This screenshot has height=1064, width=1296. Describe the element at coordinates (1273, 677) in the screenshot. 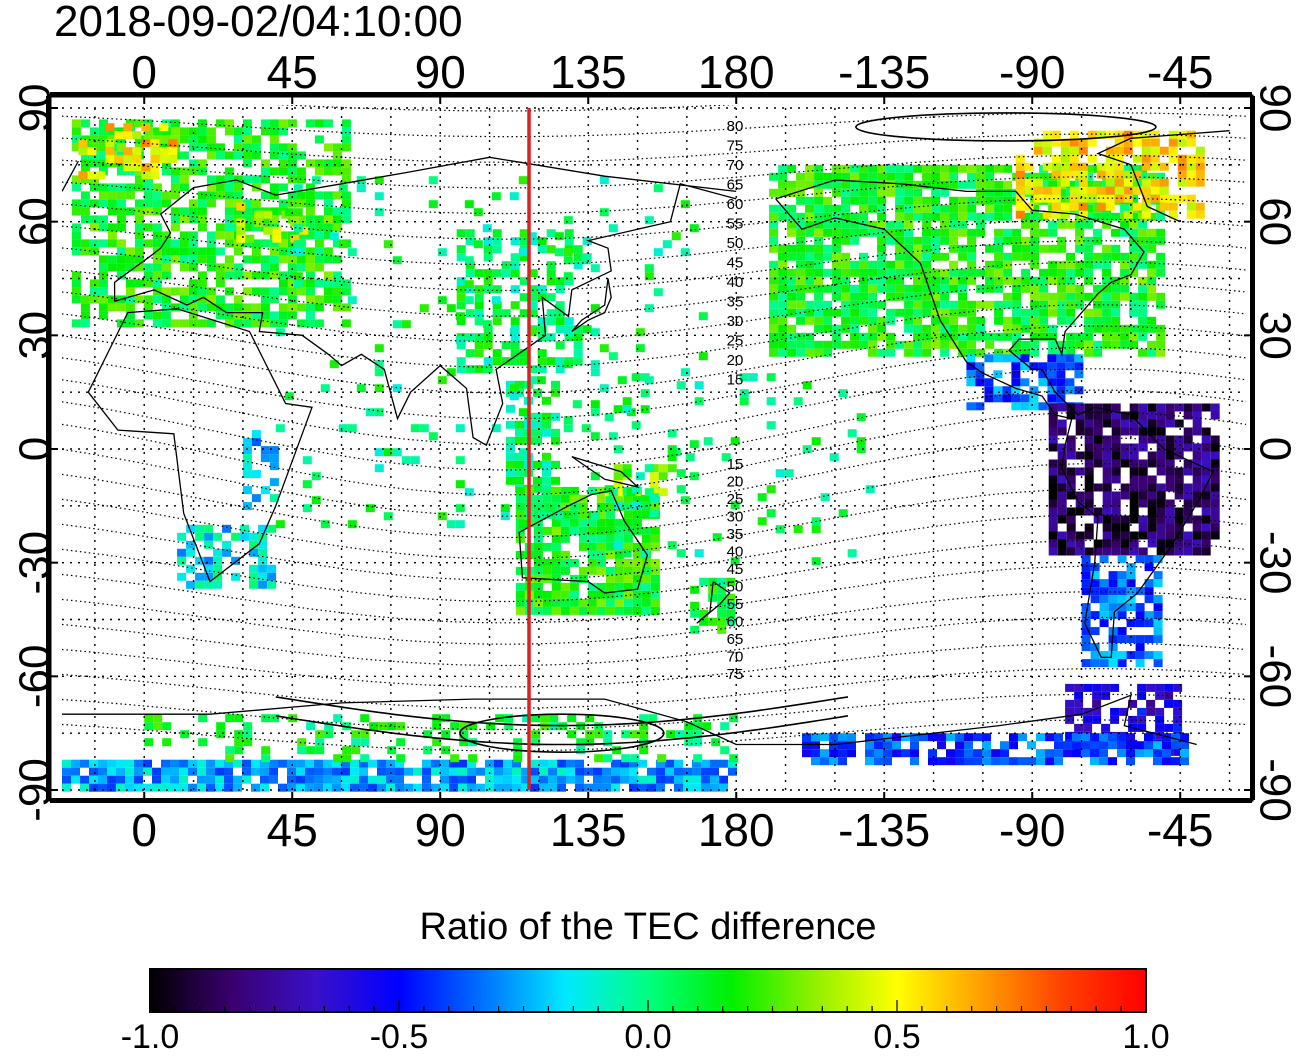

I see `lat-tick-label: -60` at that location.